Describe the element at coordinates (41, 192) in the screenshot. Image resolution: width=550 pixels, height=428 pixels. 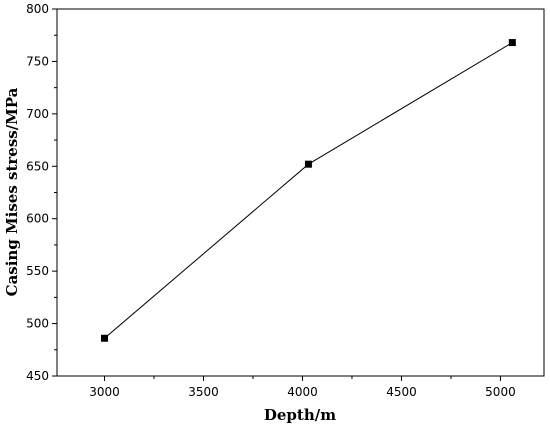
I see `y-axis-ticks: 450 500 550 600 650 700 750 800` at that location.